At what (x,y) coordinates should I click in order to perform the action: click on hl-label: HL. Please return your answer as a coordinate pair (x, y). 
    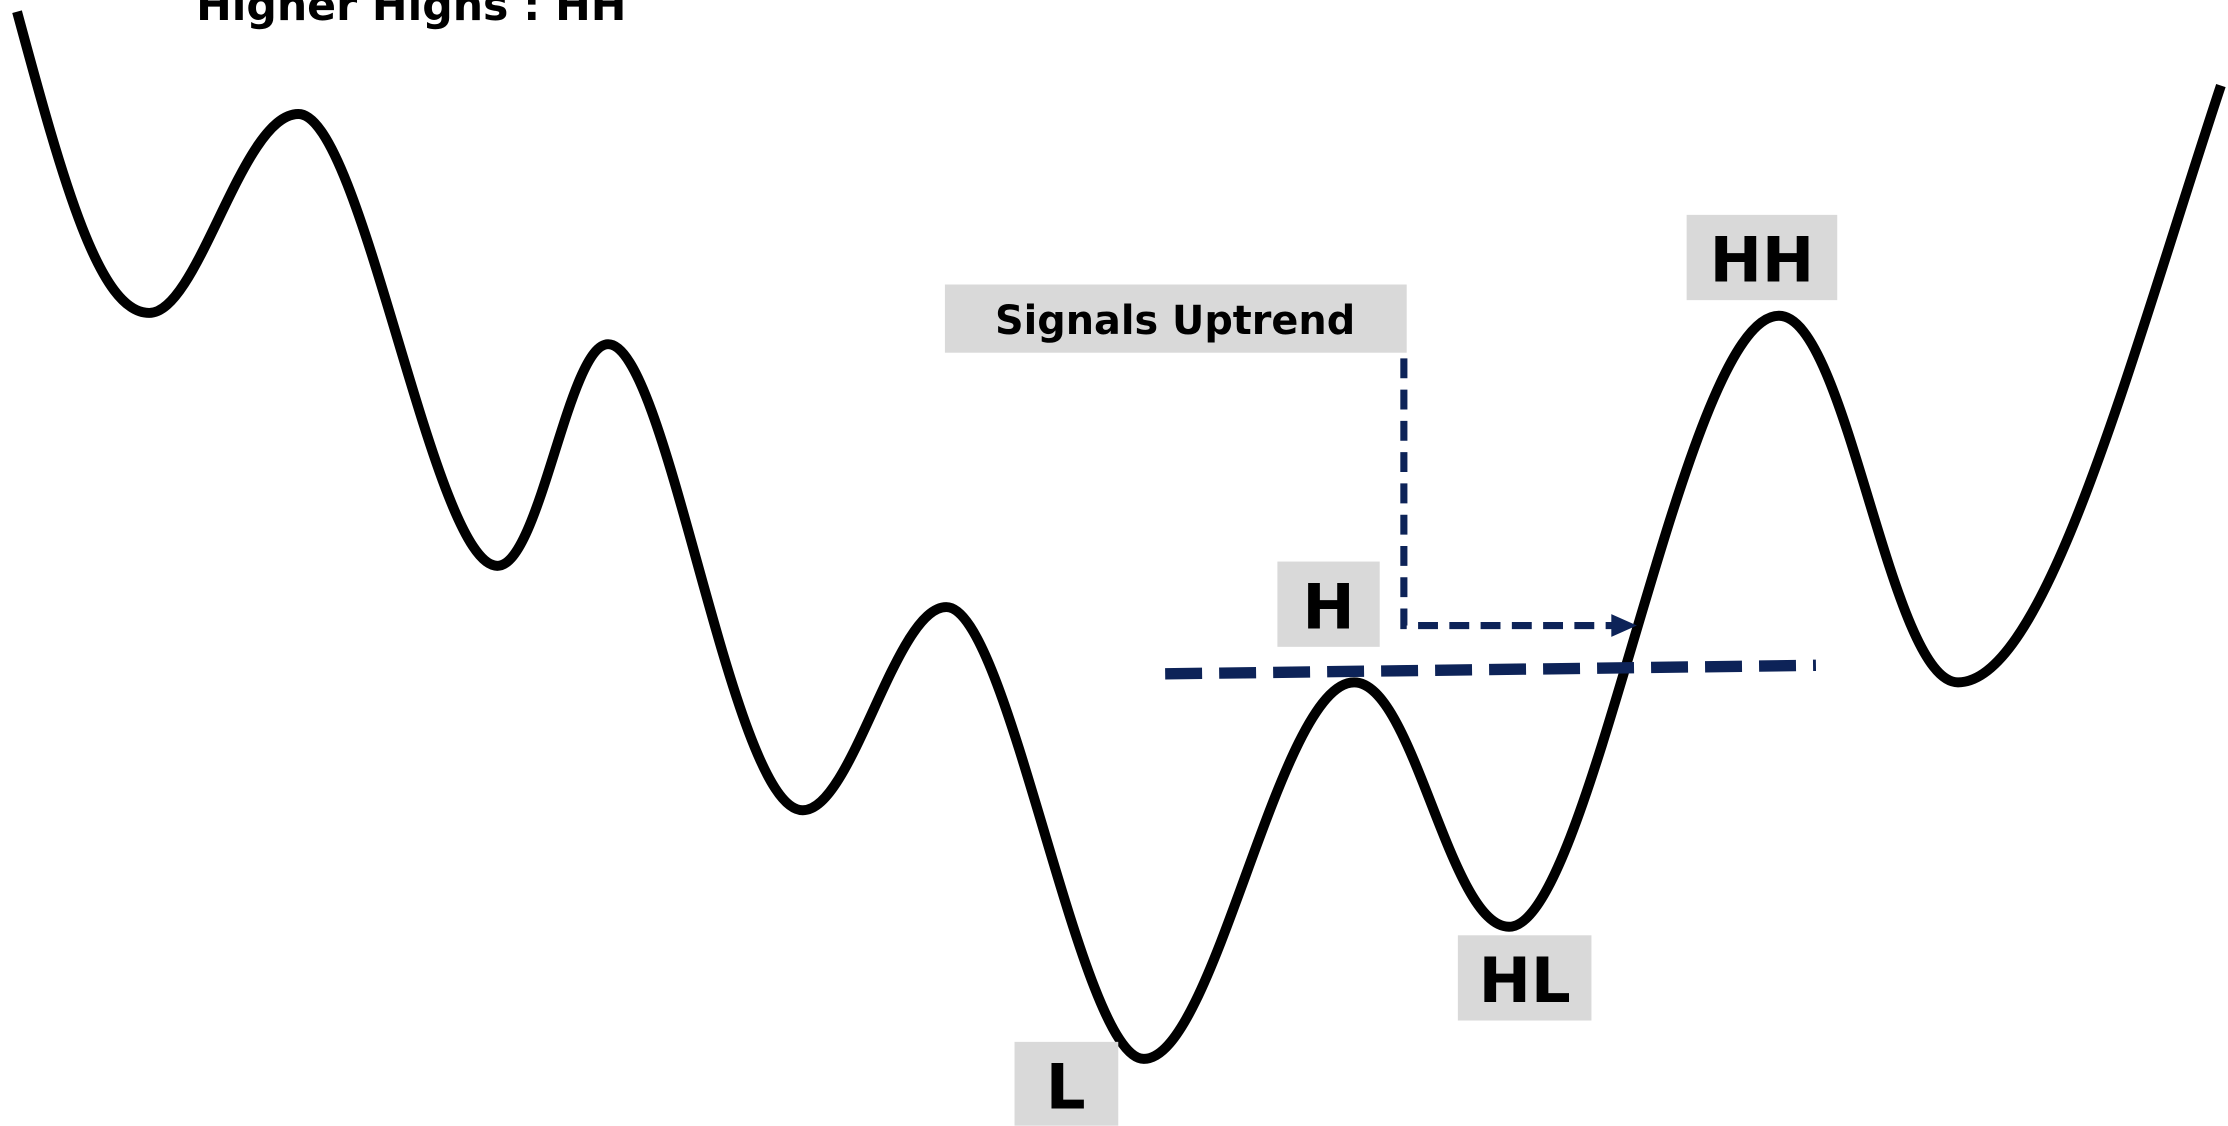
    Looking at the image, I should click on (1525, 980).